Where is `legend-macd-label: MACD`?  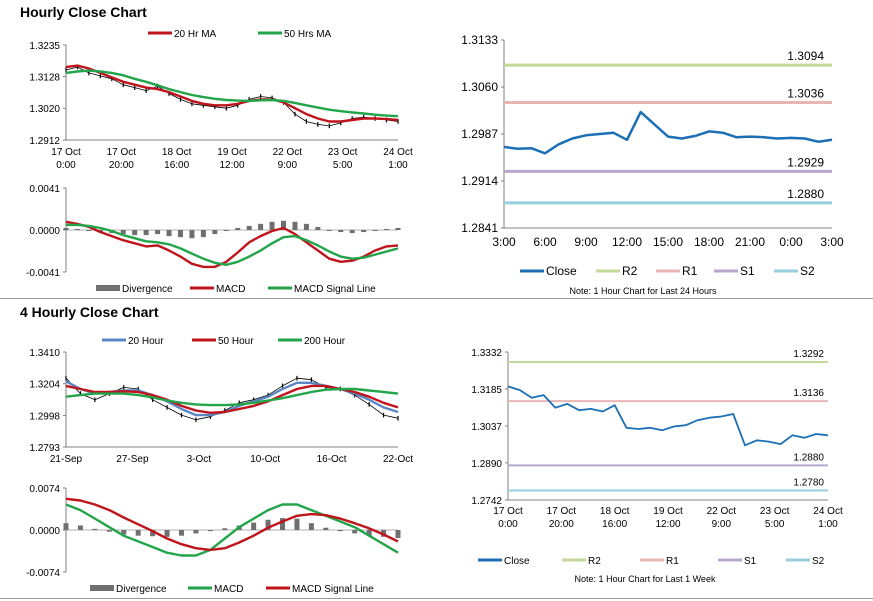 legend-macd-label: MACD is located at coordinates (230, 289).